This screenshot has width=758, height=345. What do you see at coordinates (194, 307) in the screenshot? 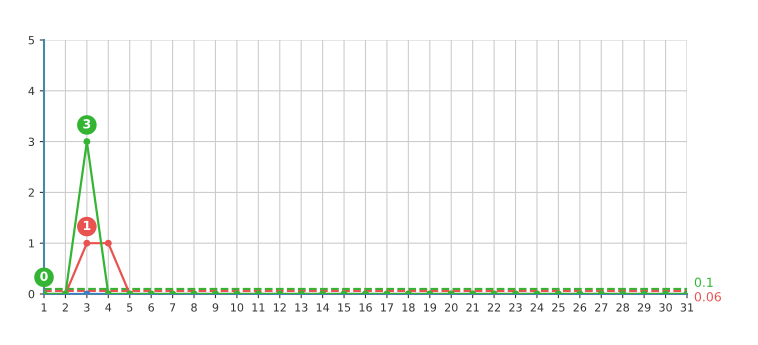
I see `x-tick-label: 8` at bounding box center [194, 307].